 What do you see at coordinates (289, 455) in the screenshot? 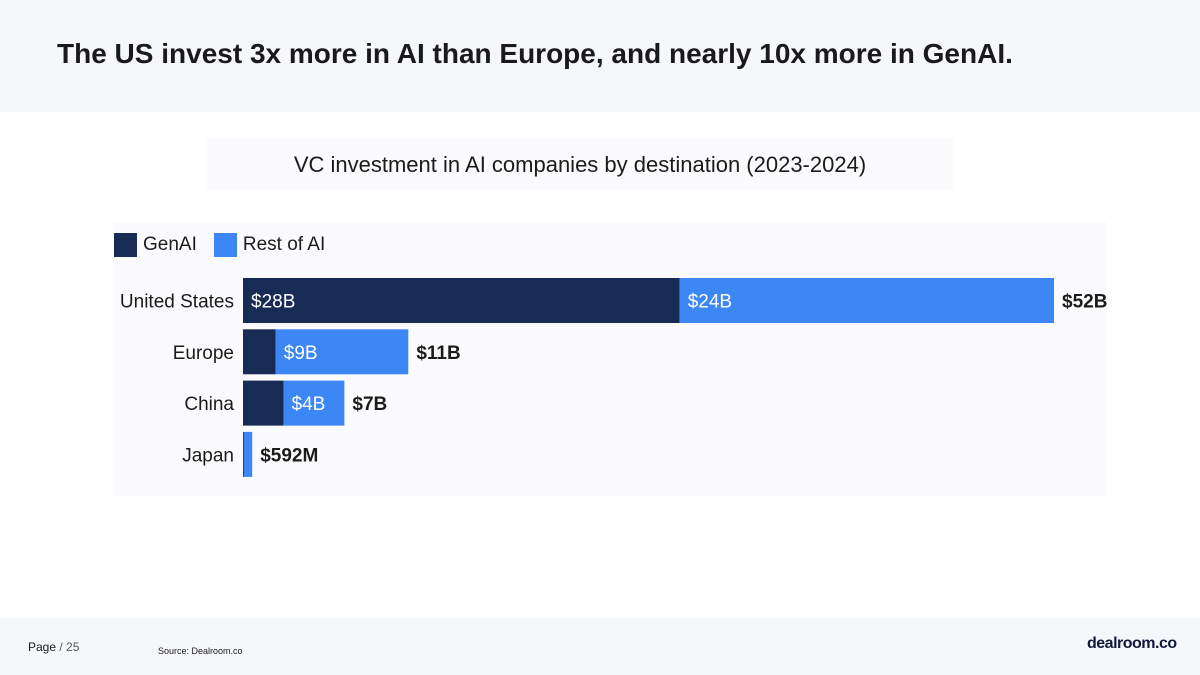
I see `total-label-japan: $592M` at bounding box center [289, 455].